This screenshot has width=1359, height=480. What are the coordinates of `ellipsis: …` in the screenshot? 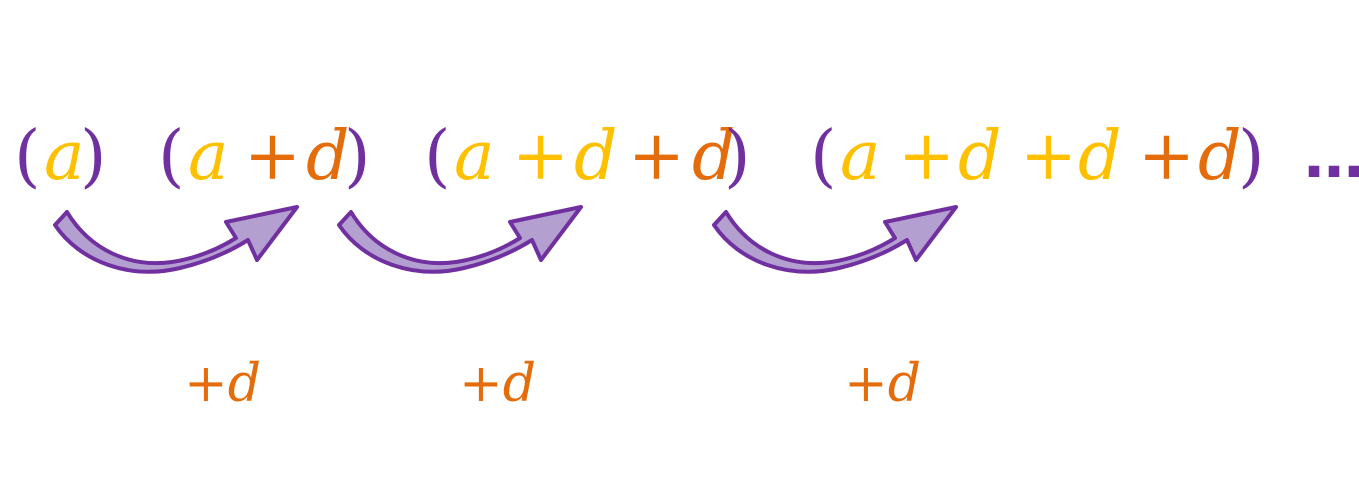 It's located at (1331, 157).